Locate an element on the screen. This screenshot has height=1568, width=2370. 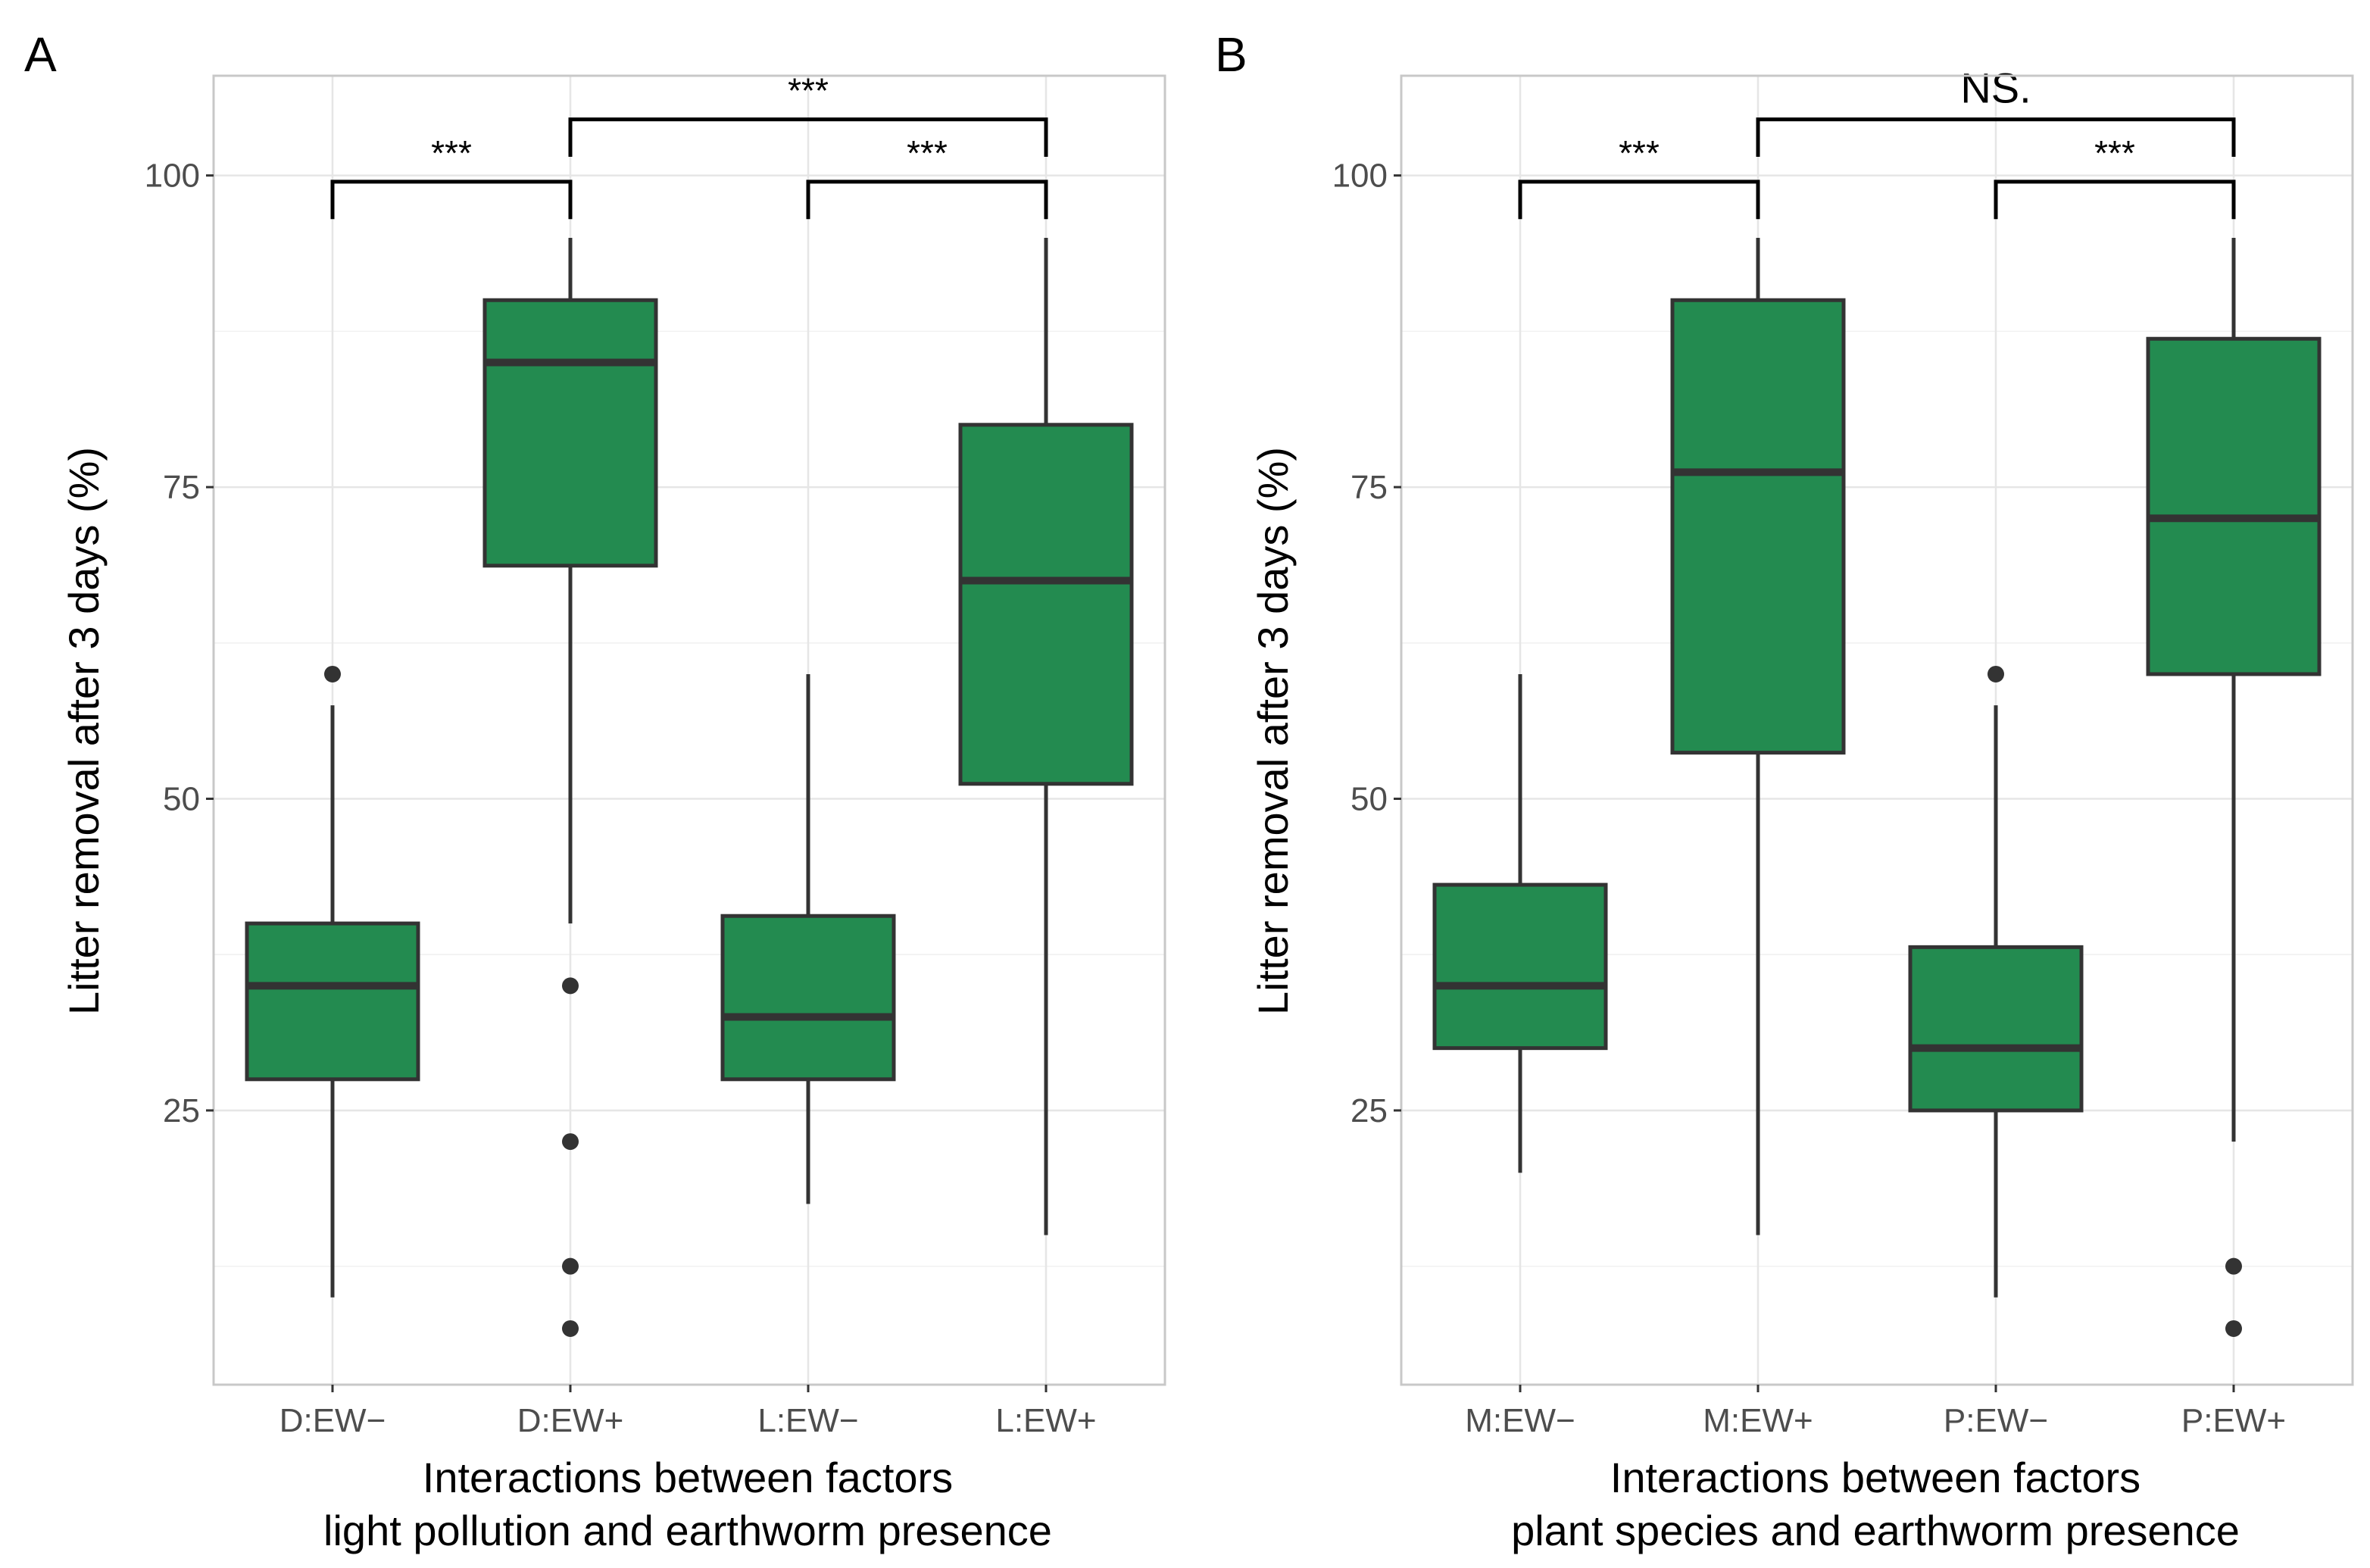
panel-b-y-tick-label: 25 is located at coordinates (1369, 1110).